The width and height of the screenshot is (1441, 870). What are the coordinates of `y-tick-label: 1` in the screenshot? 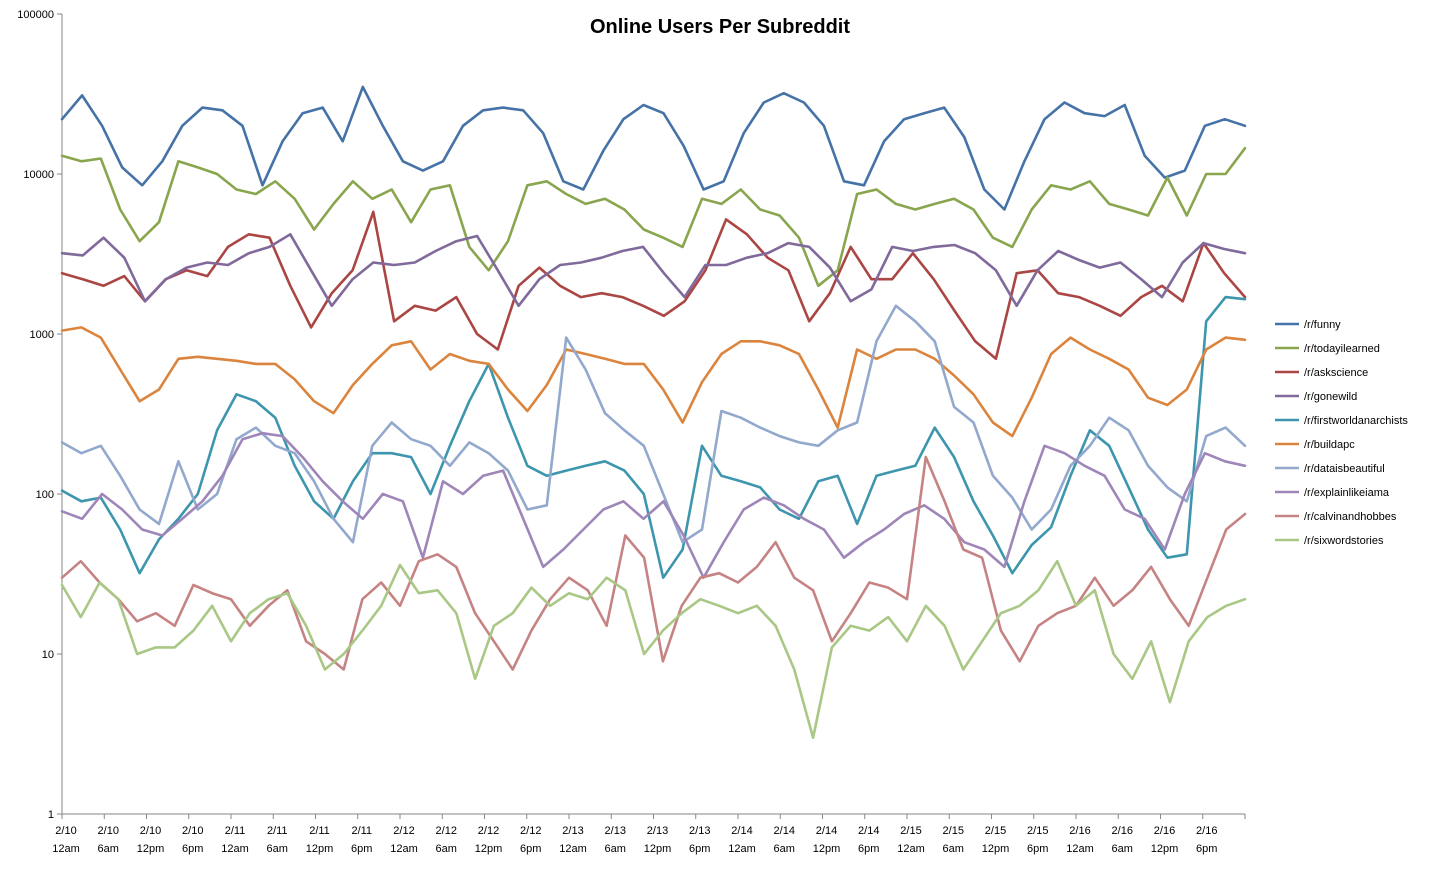 It's located at (51, 815).